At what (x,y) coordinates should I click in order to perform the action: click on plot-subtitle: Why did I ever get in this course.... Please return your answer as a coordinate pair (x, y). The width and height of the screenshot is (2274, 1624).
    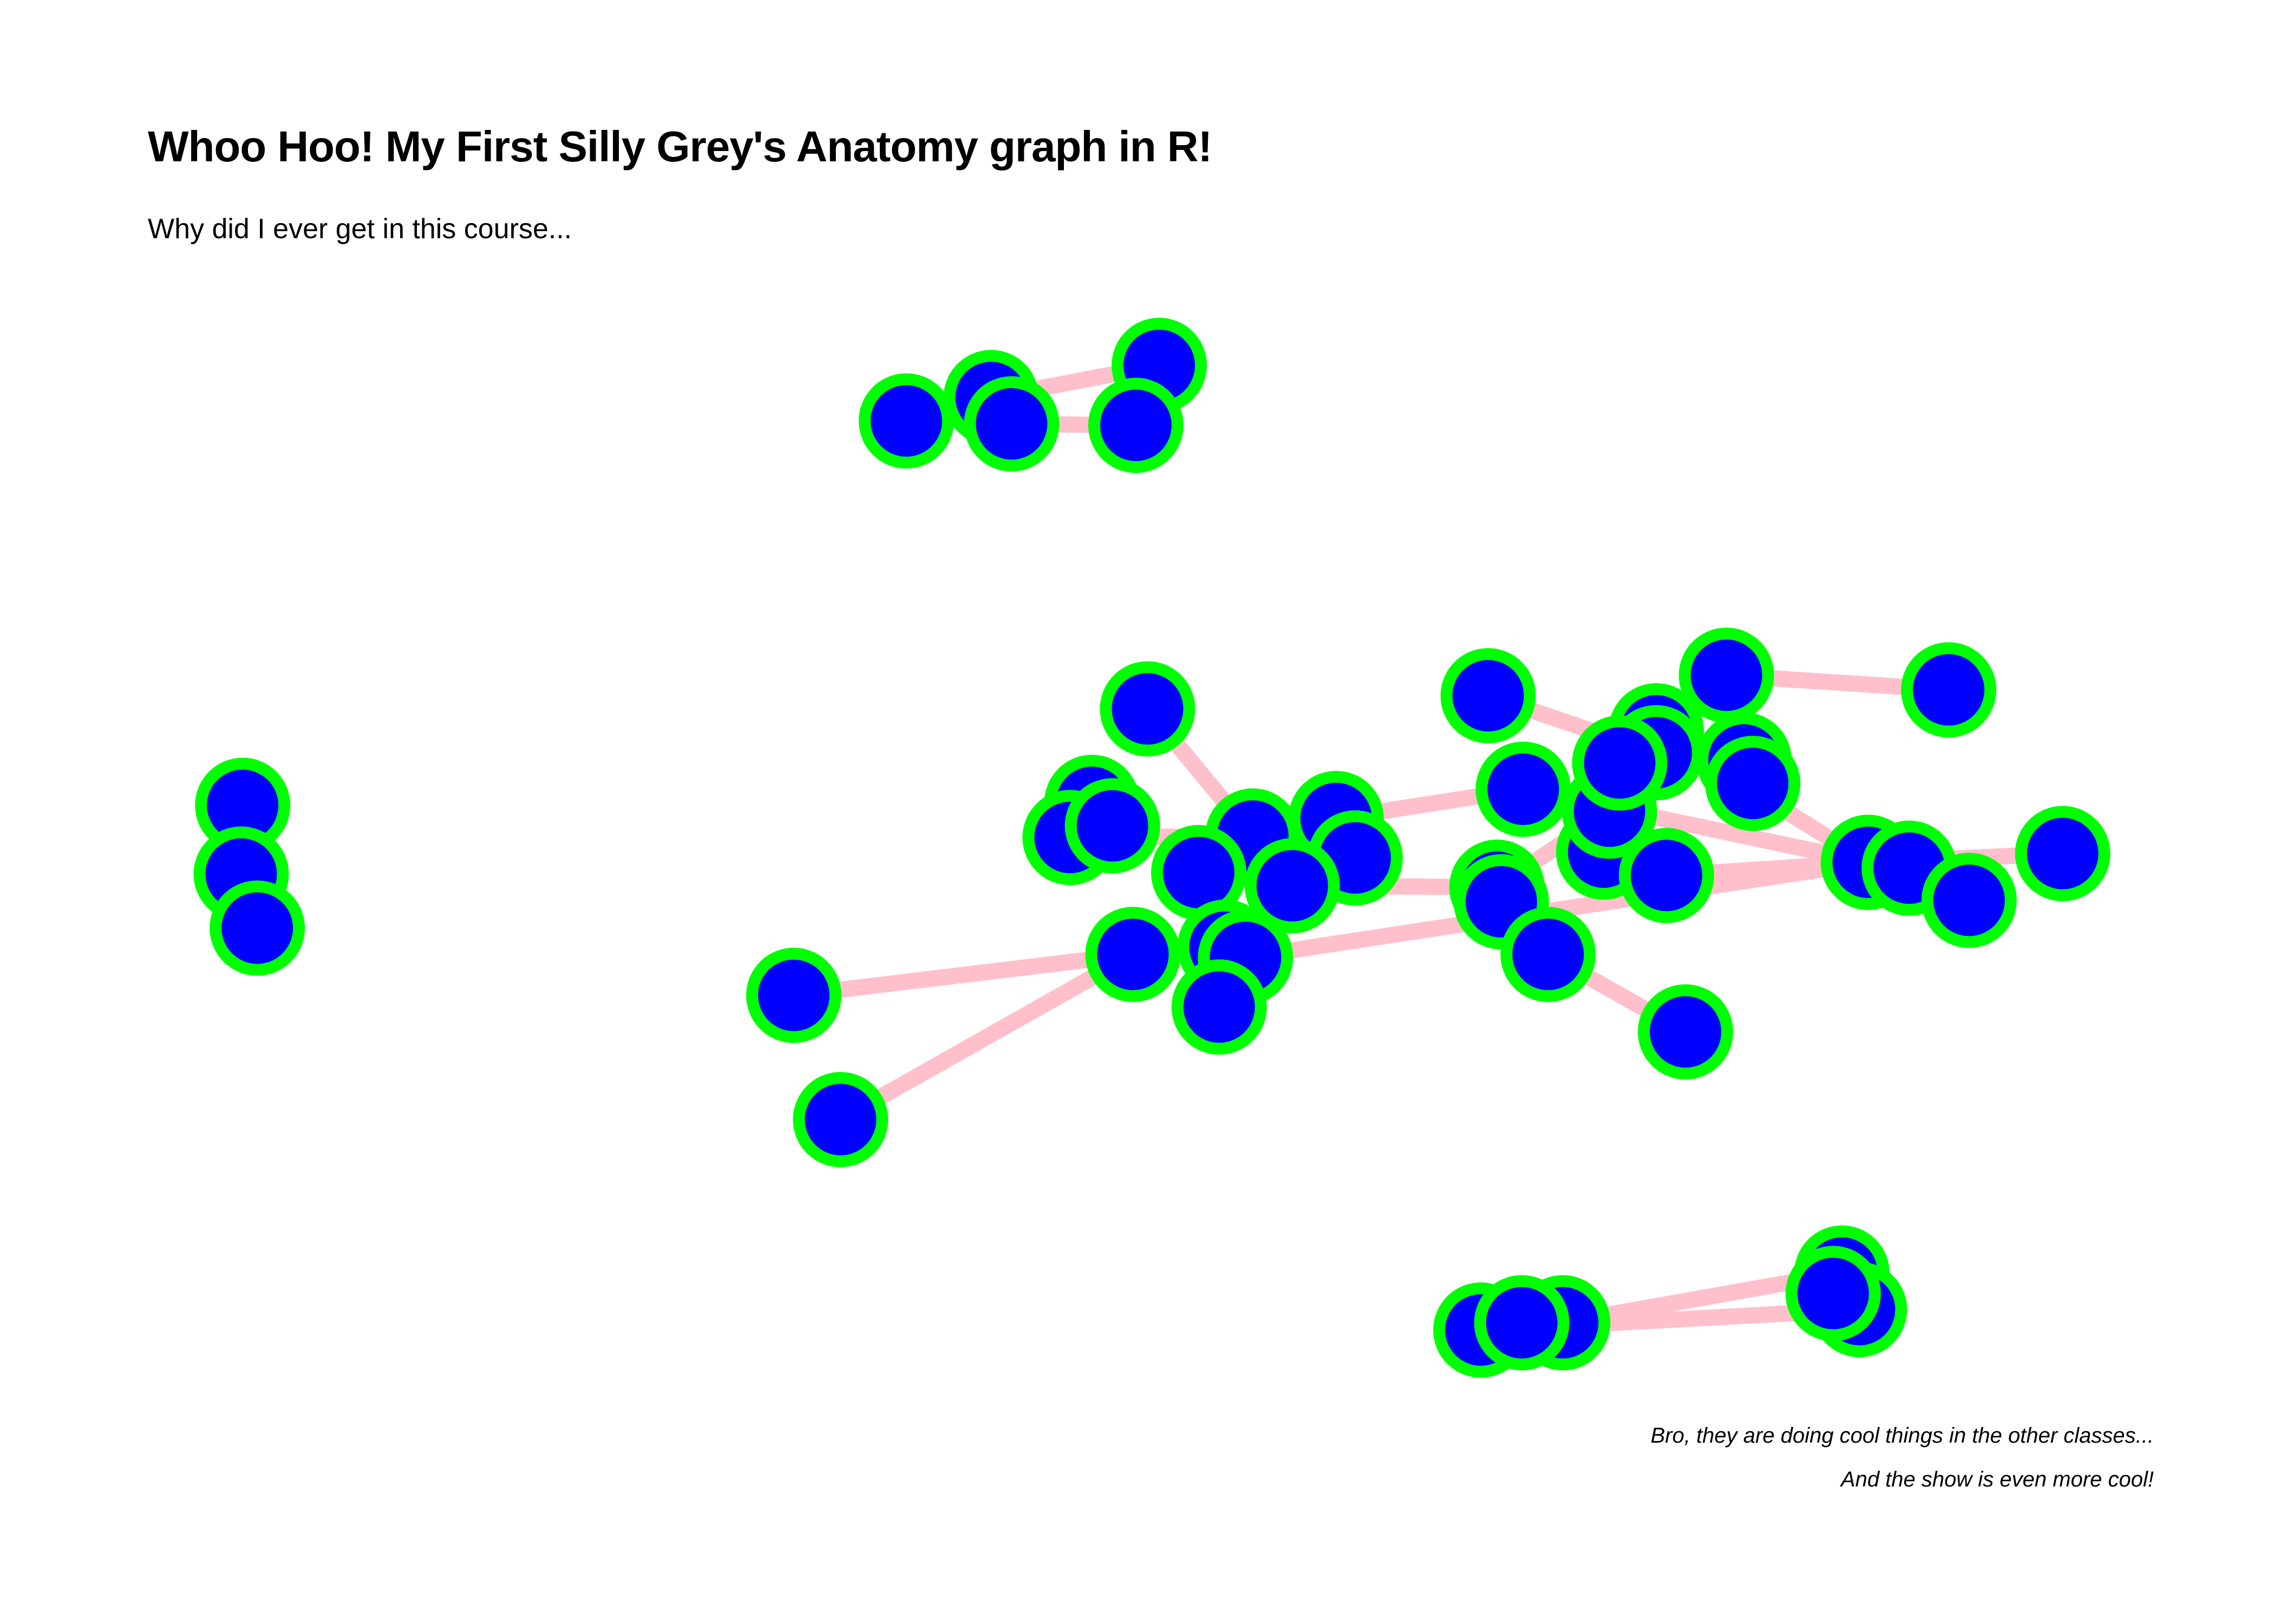
    Looking at the image, I should click on (360, 229).